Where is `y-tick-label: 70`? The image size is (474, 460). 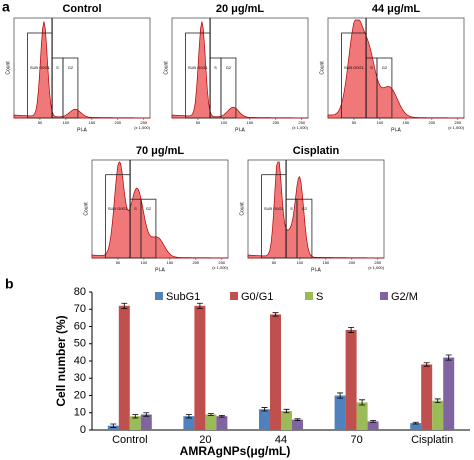
y-tick-label: 70 is located at coordinates (80, 309).